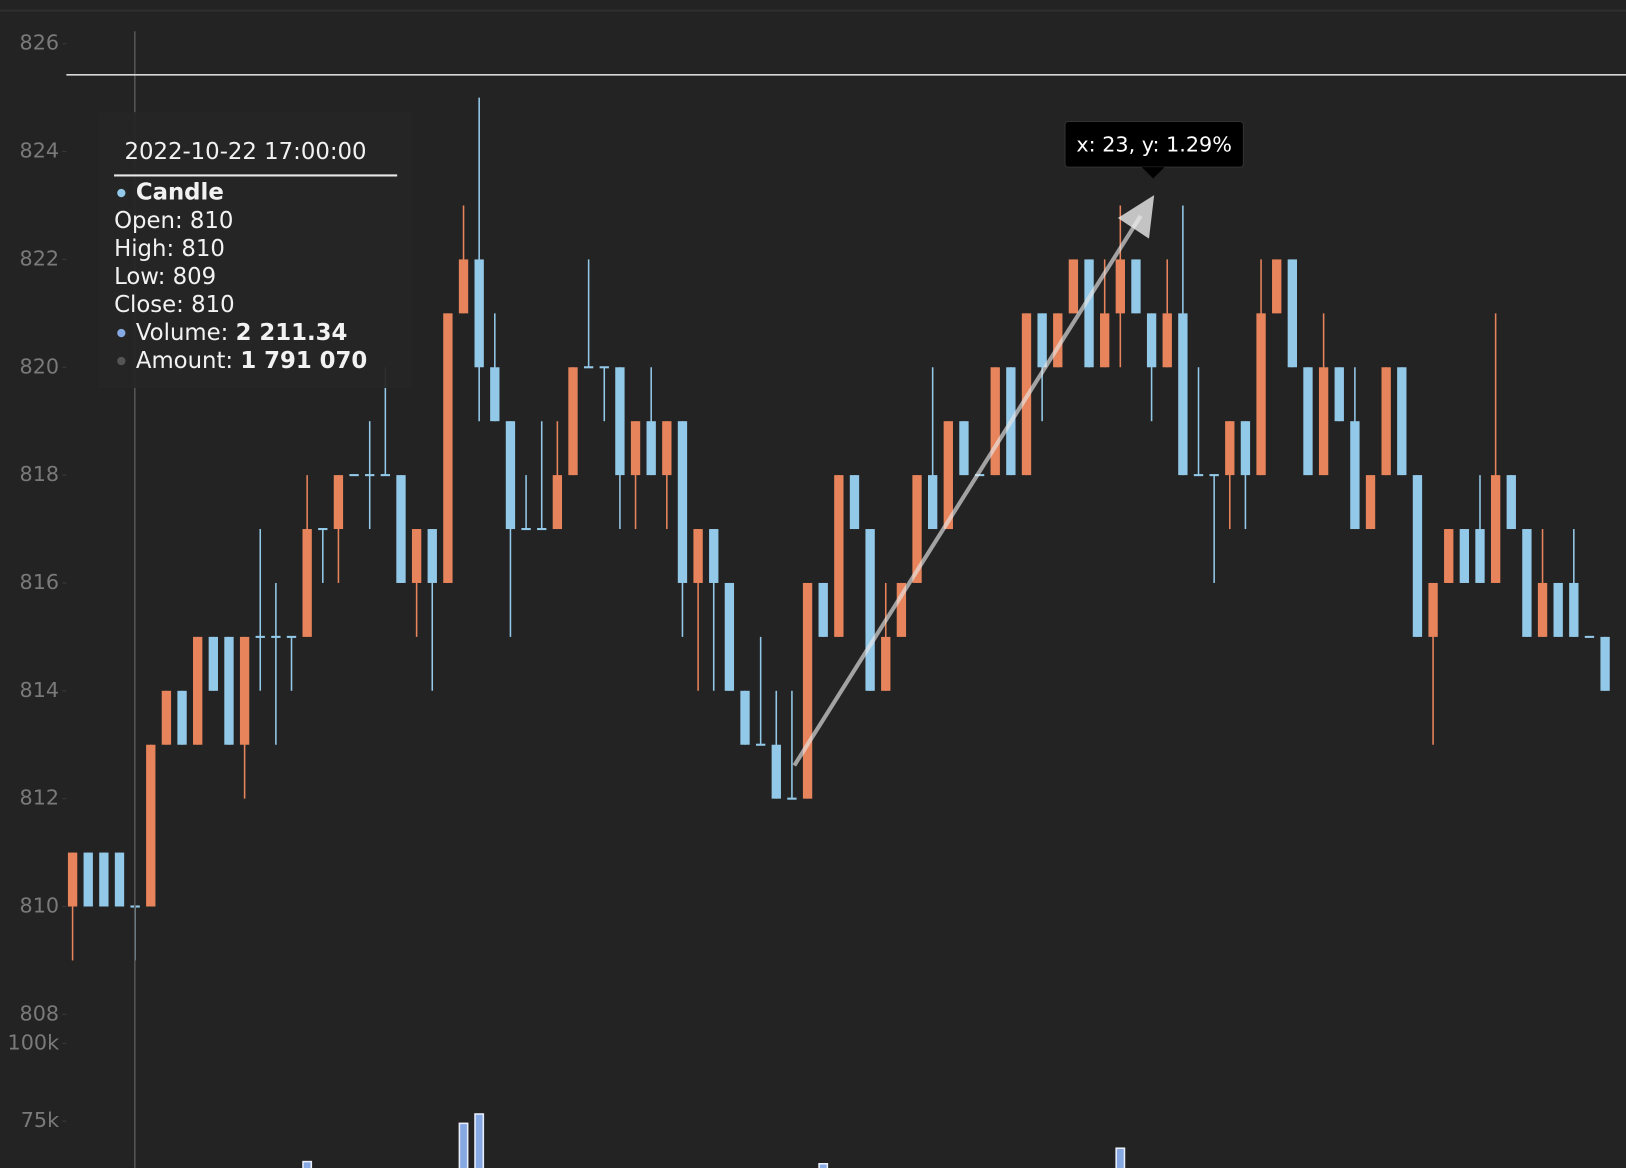 This screenshot has width=1626, height=1168. I want to click on tooltip-row: Close: 810, so click(174, 305).